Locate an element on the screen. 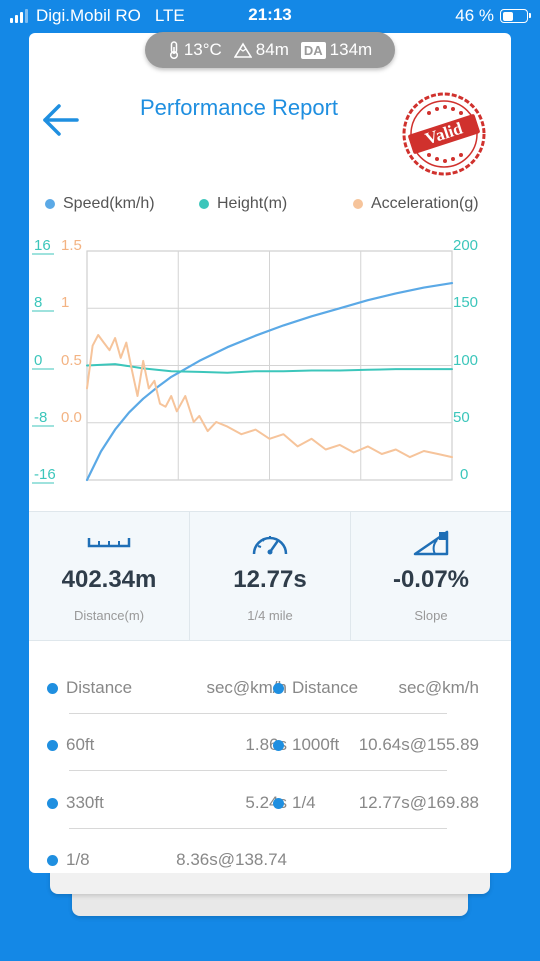  conditions-pill: 13°C 84m DA 134m is located at coordinates (270, 50).